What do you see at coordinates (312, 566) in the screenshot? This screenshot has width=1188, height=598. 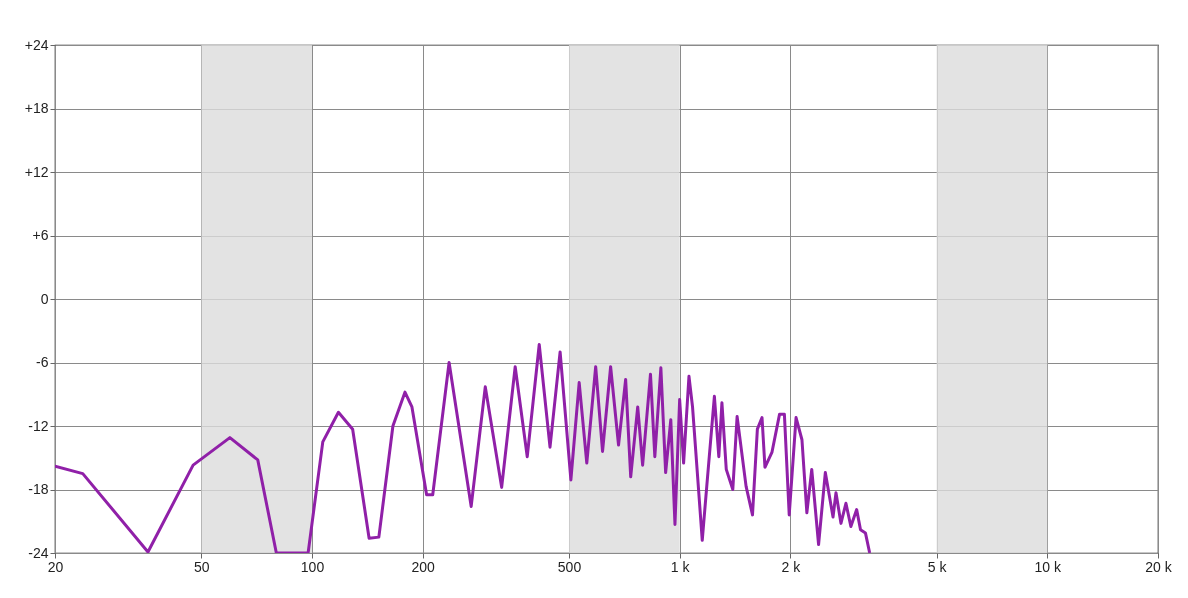 I see `x-tick-label: 100` at bounding box center [312, 566].